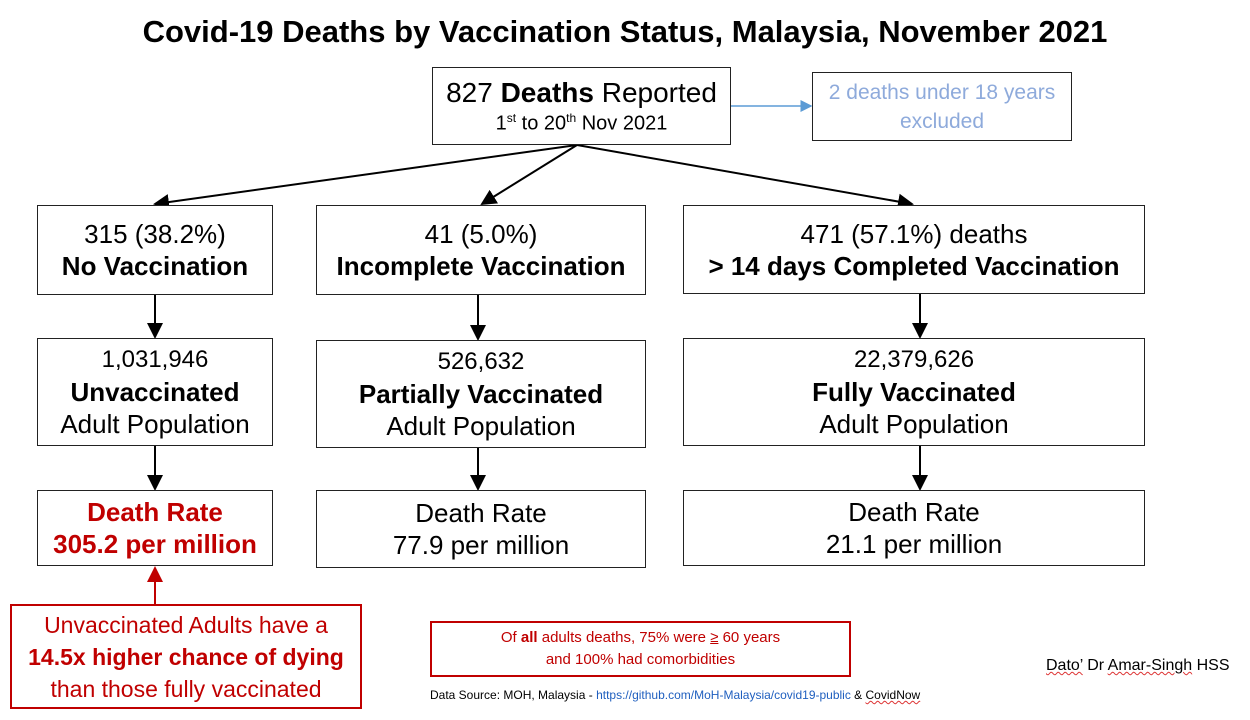 The image size is (1250, 720). I want to click on arrow-to-completed, so click(745, 177).